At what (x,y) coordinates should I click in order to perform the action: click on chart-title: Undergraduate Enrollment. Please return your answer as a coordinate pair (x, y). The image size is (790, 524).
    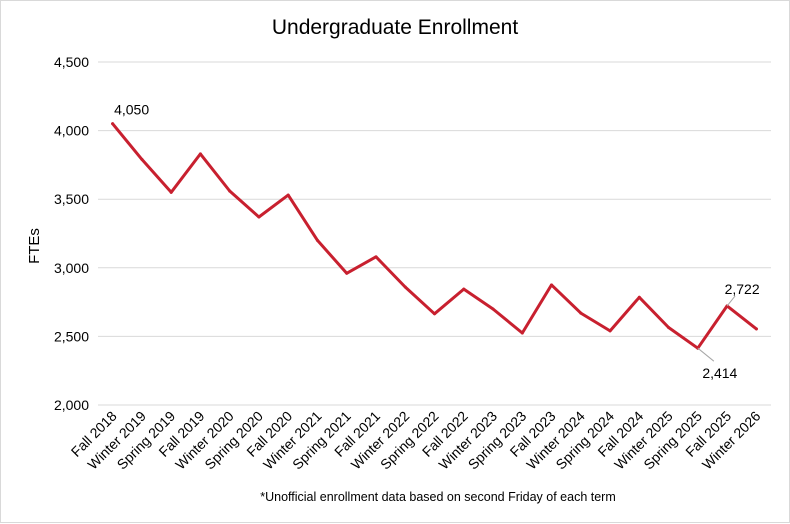
    Looking at the image, I should click on (395, 27).